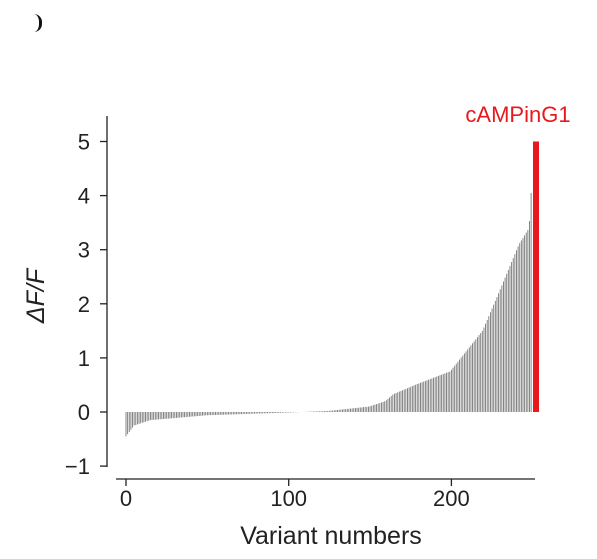  Describe the element at coordinates (126, 498) in the screenshot. I see `x-tick-label: 0` at that location.